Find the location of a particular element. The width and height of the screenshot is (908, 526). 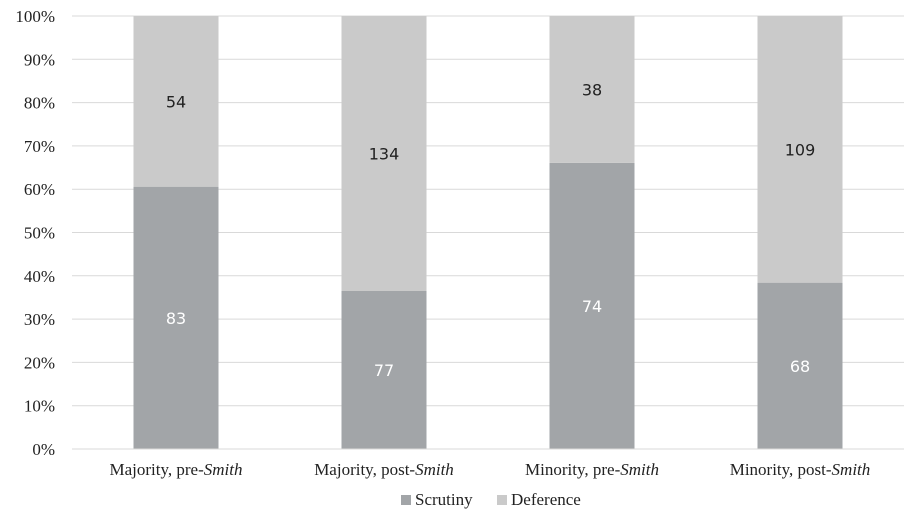

y-tick-label: 60% is located at coordinates (39, 189).